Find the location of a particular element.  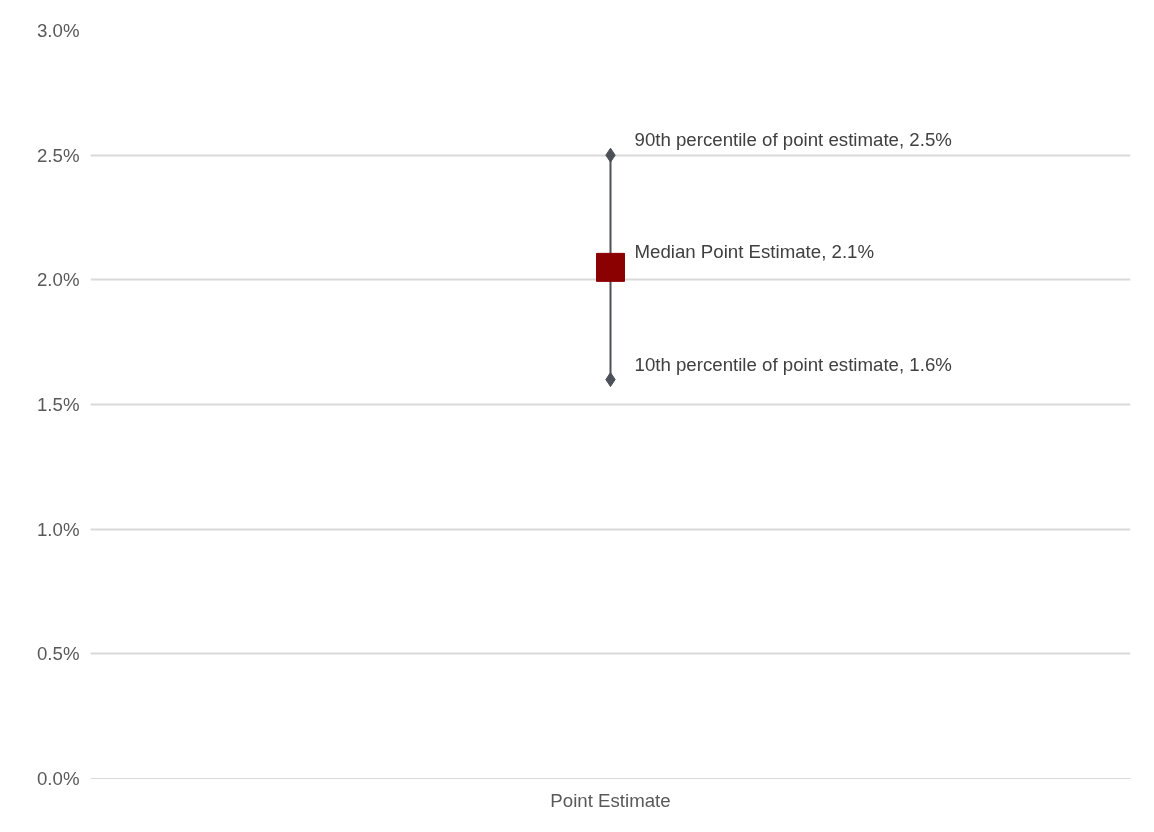

y-tick-label: 2.5% is located at coordinates (58, 155).